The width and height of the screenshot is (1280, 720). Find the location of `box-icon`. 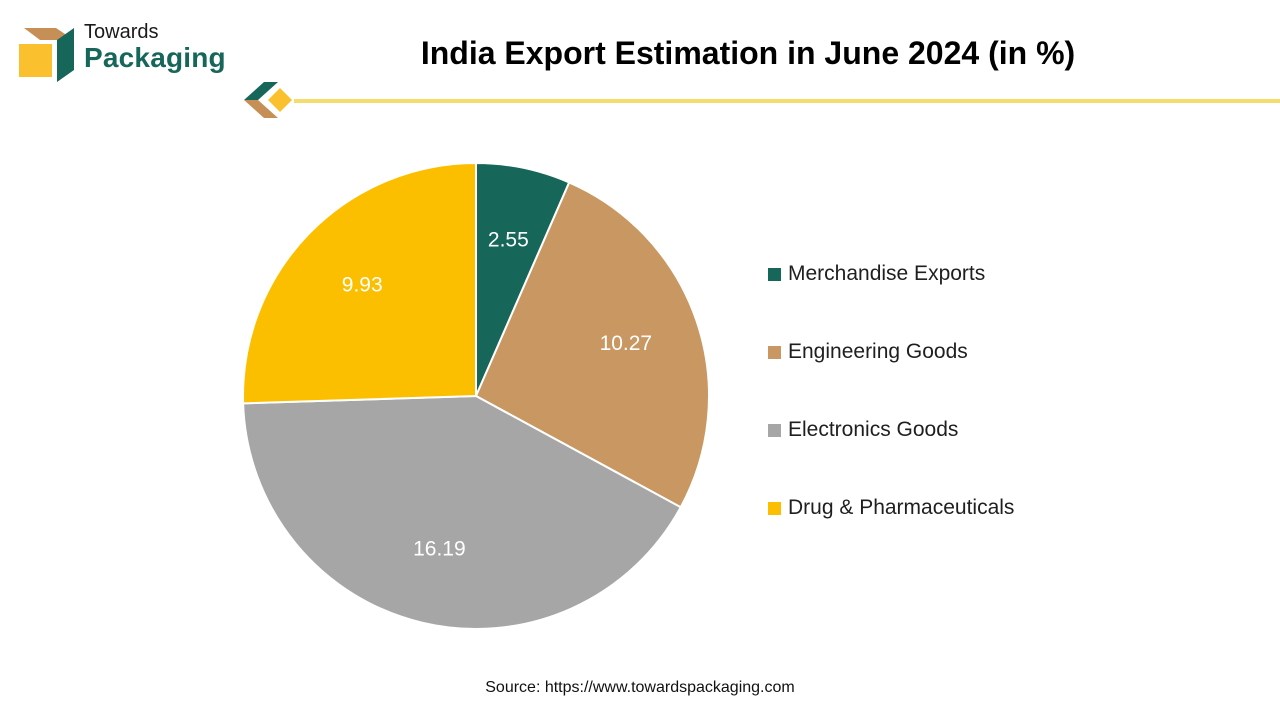

box-icon is located at coordinates (46, 55).